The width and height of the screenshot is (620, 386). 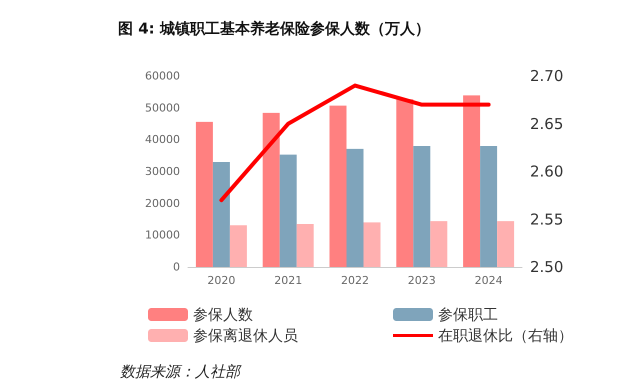 I want to click on y-tick-label: 20000, so click(x=162, y=203).